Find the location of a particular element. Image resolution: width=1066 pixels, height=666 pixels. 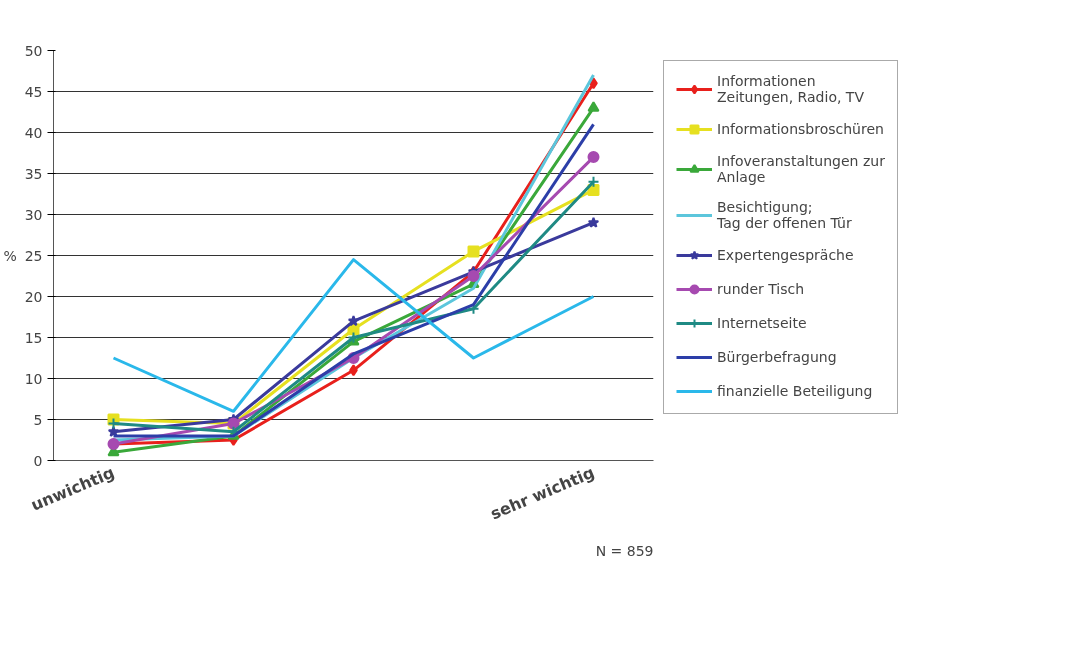

y-tick-label: 10 is located at coordinates (33, 378).